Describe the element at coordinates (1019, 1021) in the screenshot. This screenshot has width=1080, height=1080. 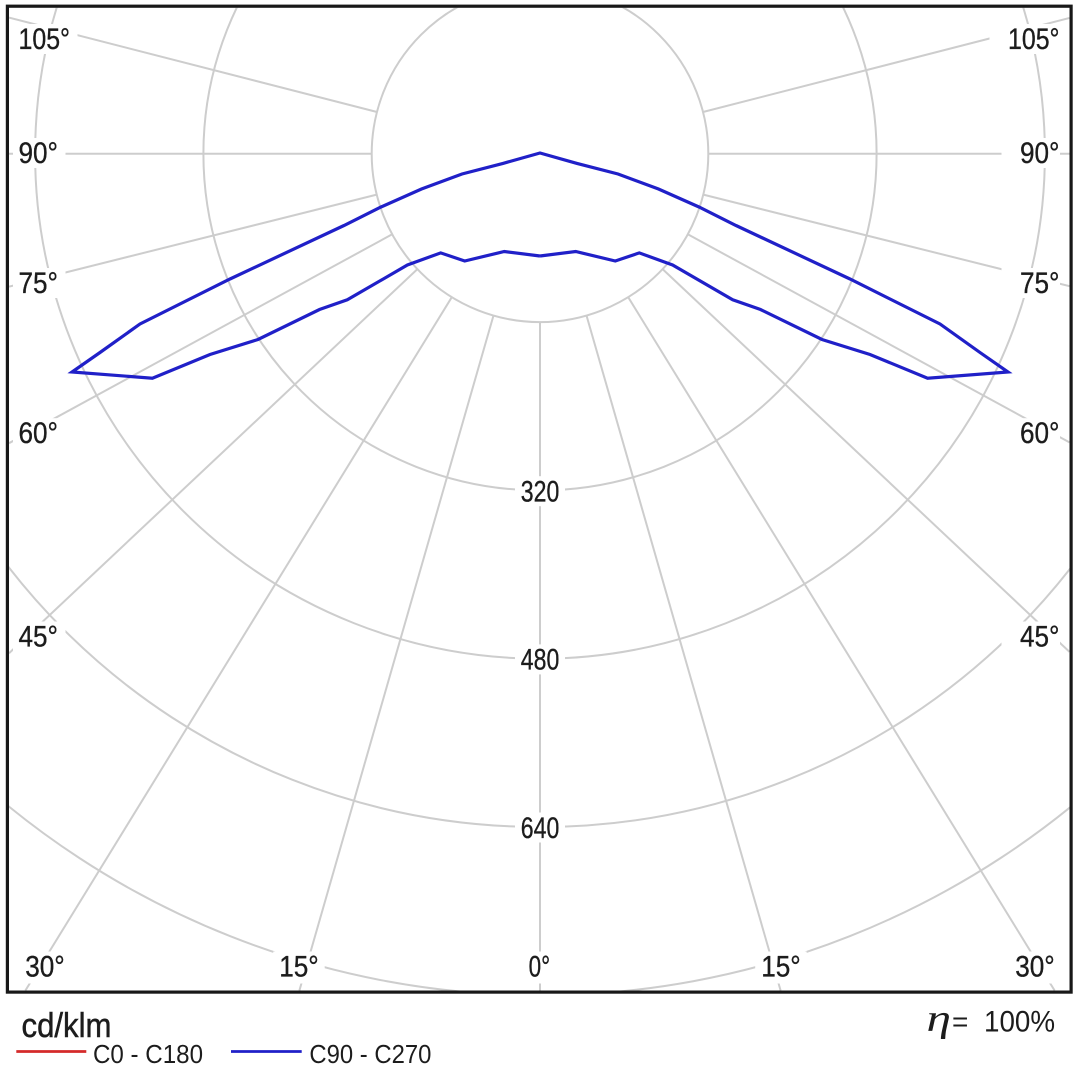
I see `svg-text: 100%` at that location.